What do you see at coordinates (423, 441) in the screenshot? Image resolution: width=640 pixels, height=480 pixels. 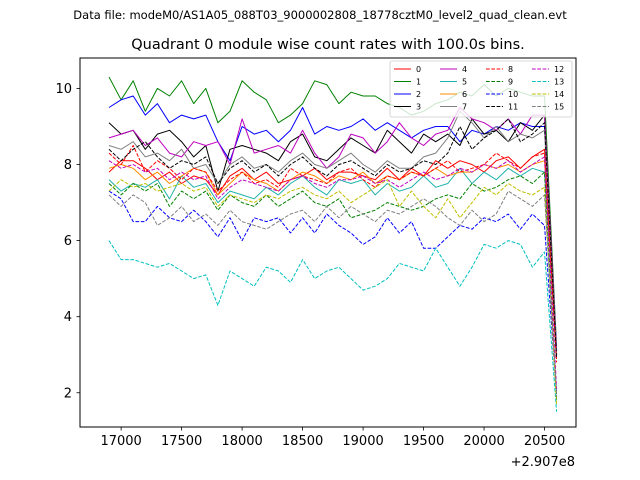 I see `x-tick-label: 19500` at bounding box center [423, 441].